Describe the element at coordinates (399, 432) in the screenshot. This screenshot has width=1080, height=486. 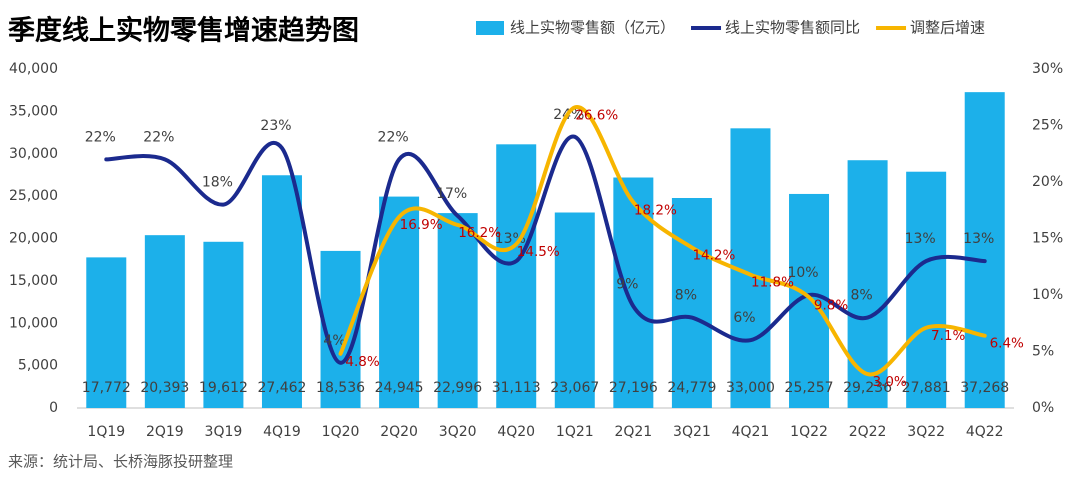
I see `x-tick-label: 2Q20` at that location.